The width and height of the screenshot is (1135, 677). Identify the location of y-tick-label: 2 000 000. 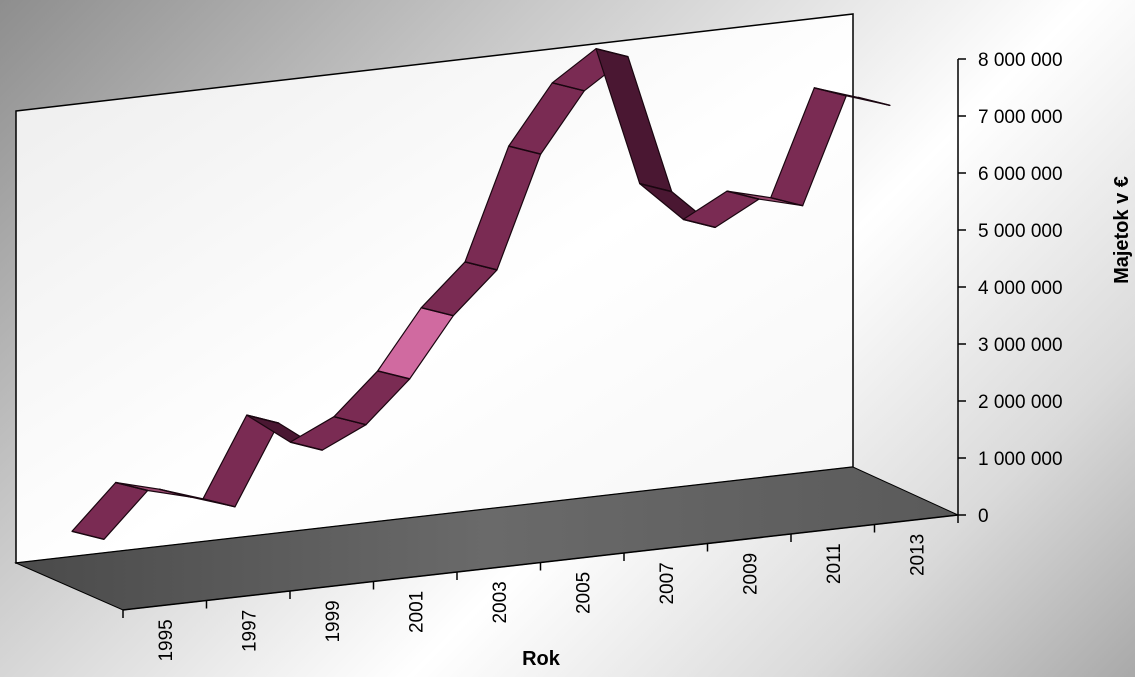
(1020, 402).